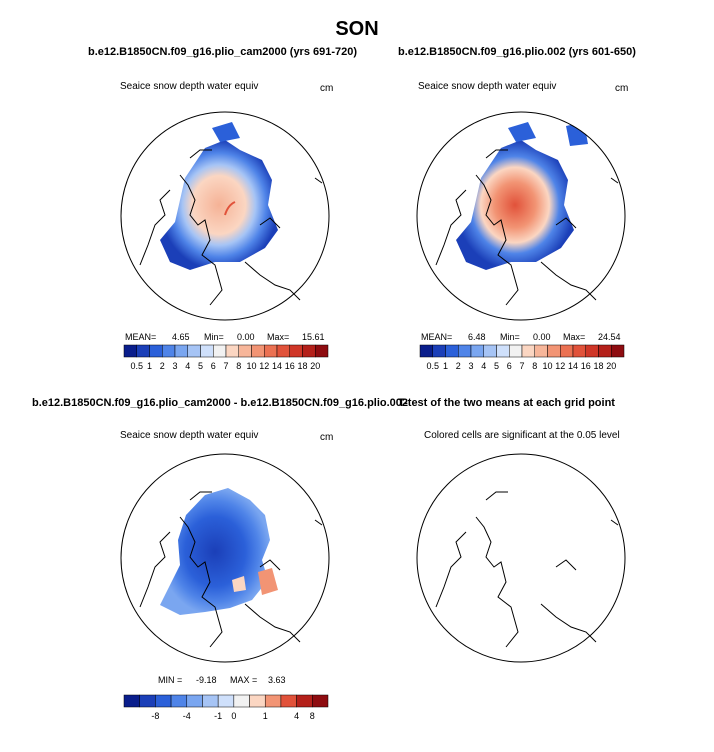 This screenshot has height=752, width=714. What do you see at coordinates (137, 366) in the screenshot?
I see `panel-1-colorbar-tick-label: 0.5` at bounding box center [137, 366].